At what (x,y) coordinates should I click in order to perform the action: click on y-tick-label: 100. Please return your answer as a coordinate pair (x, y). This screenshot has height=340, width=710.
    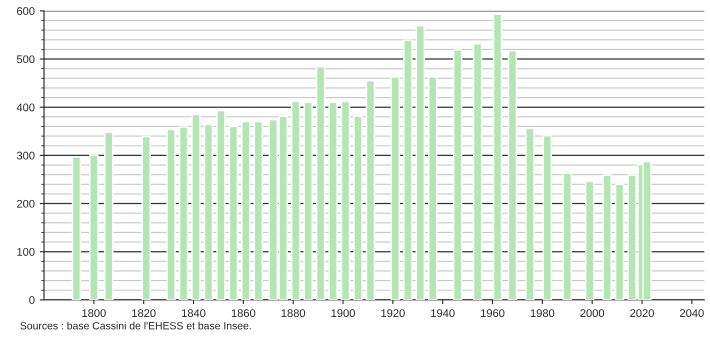
    Looking at the image, I should click on (26, 252).